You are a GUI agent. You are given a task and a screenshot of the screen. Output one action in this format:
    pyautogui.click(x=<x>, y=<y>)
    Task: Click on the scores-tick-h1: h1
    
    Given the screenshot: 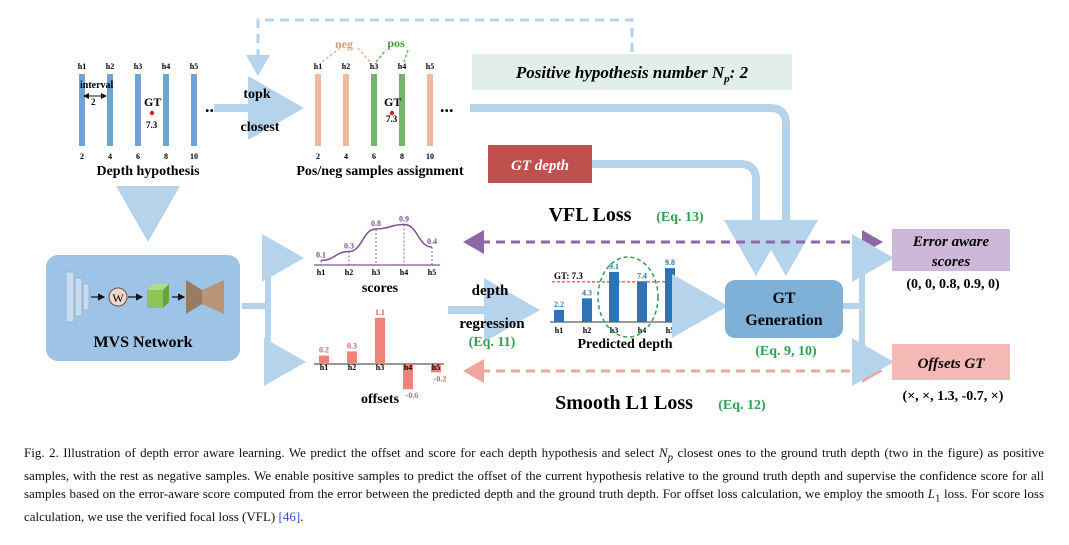 What is the action you would take?
    pyautogui.click(x=321, y=272)
    